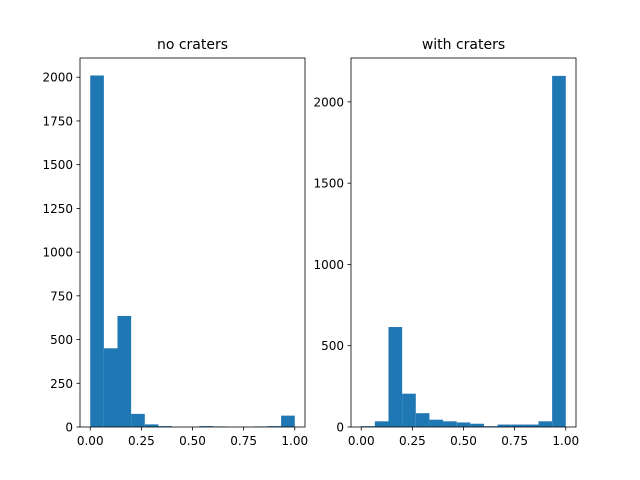  What do you see at coordinates (61, 296) in the screenshot?
I see `y-tick-label: 750` at bounding box center [61, 296].